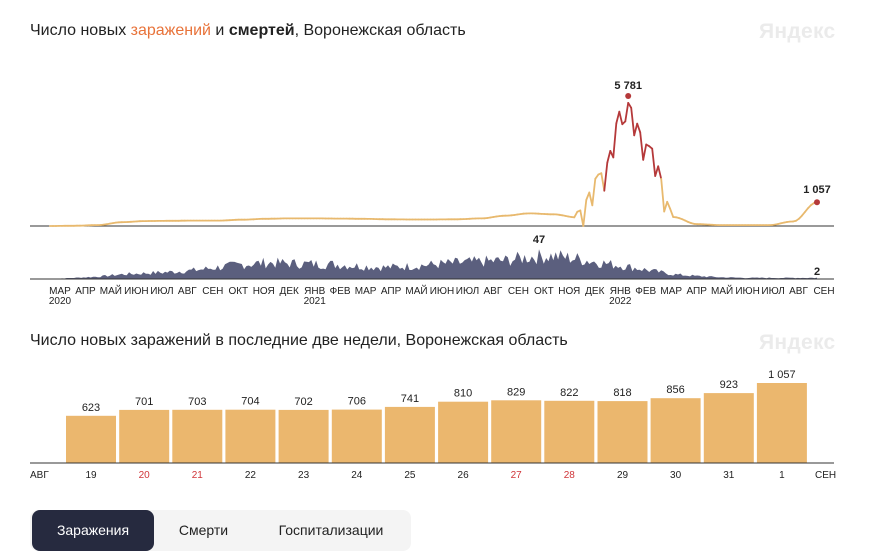 The height and width of the screenshot is (558, 869). Describe the element at coordinates (516, 392) in the screenshot. I see `bar-value-label: 829` at that location.